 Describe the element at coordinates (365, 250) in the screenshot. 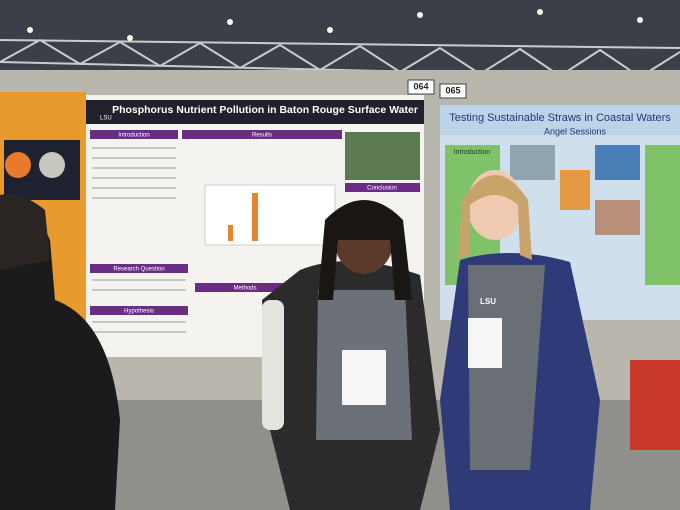

I see `person-center-hair` at that location.